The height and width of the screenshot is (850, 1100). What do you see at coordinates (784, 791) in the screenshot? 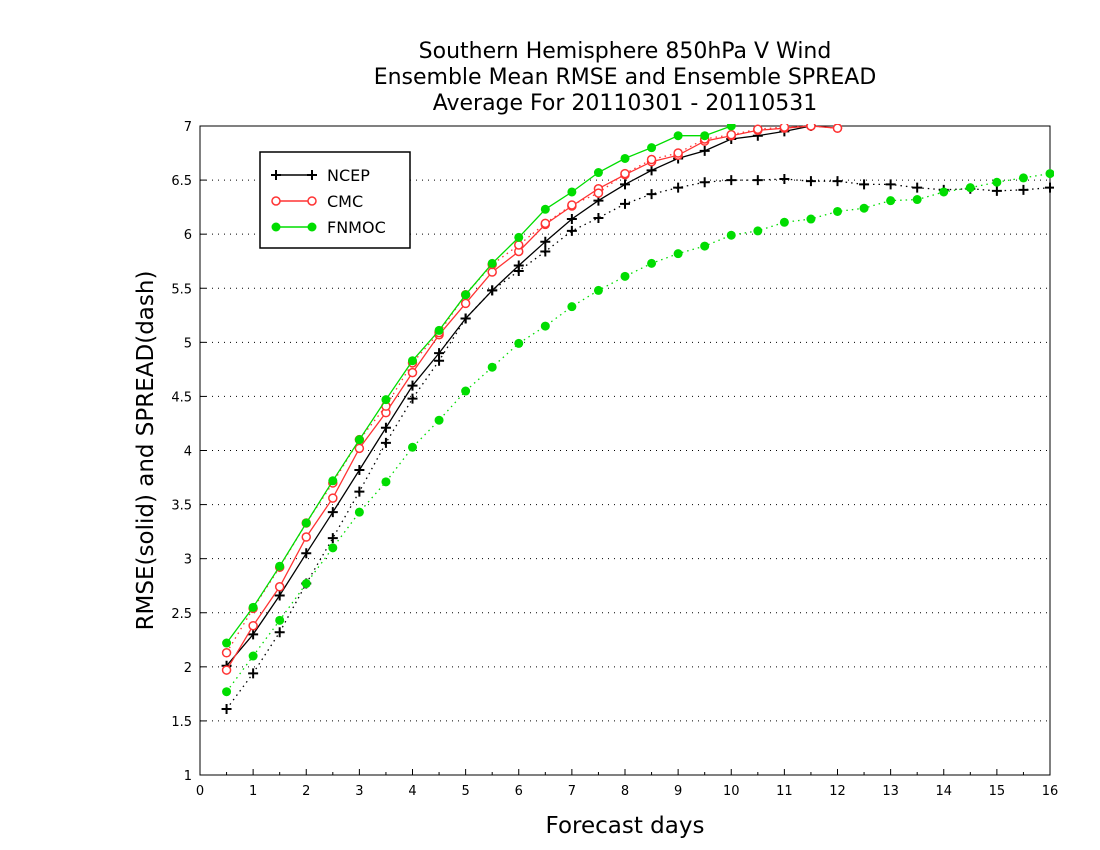
I see `x-tick-label: 11` at bounding box center [784, 791].